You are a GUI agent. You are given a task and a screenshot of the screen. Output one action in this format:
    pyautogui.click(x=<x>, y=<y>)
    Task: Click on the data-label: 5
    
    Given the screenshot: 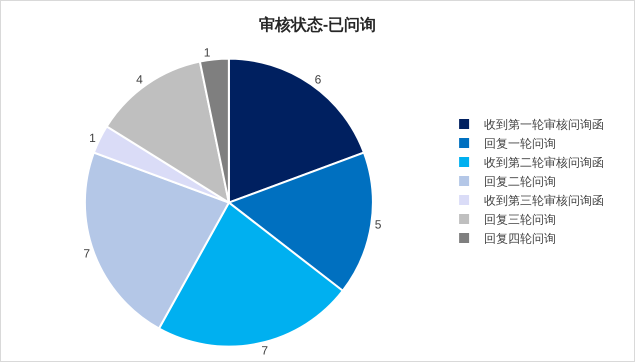 What is the action you would take?
    pyautogui.click(x=378, y=225)
    